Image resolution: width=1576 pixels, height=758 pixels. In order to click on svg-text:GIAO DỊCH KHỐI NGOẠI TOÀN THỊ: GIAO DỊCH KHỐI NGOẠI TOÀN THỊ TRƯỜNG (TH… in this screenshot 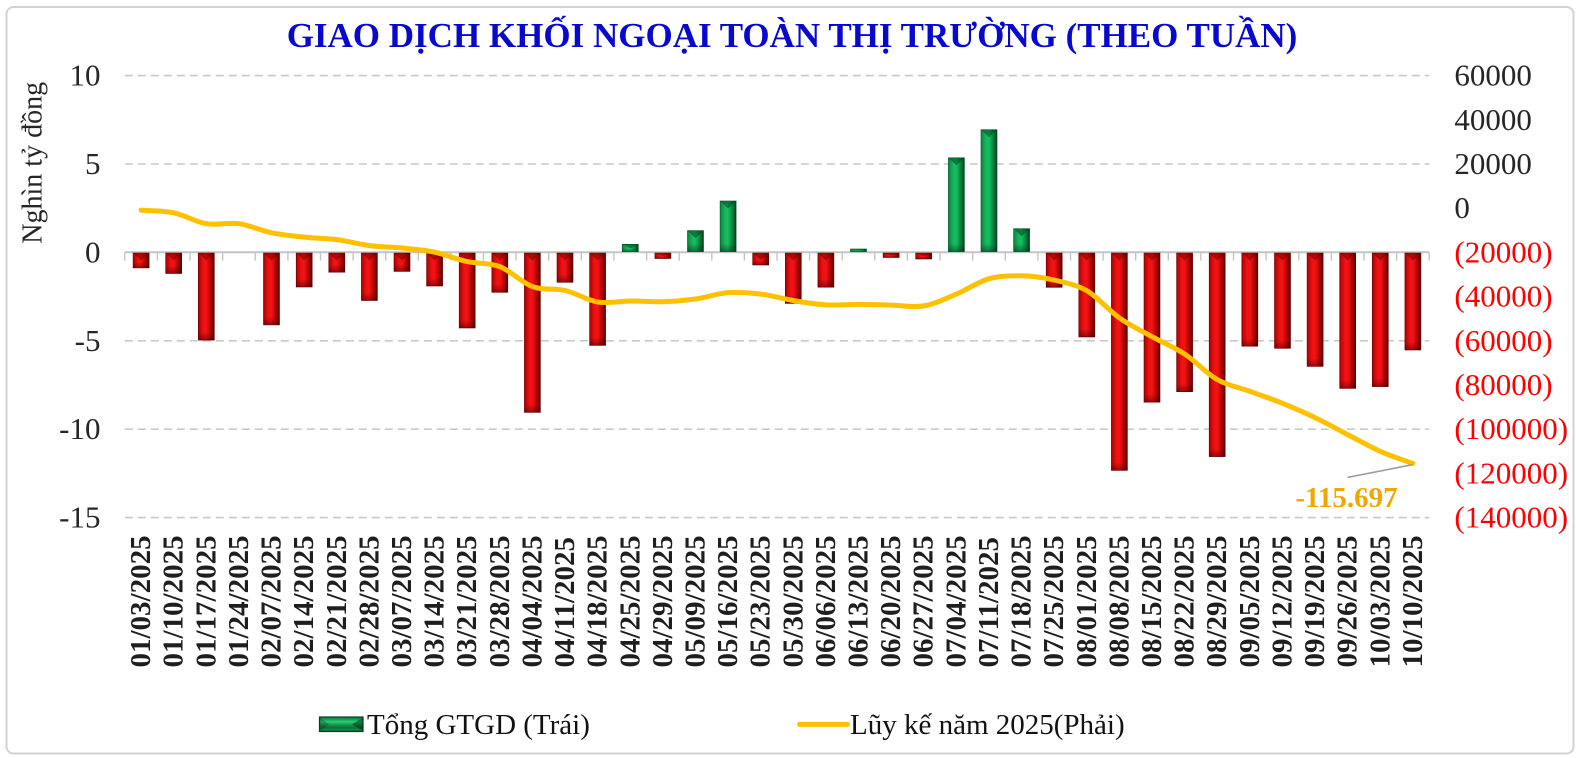, I will do `click(792, 34)`.